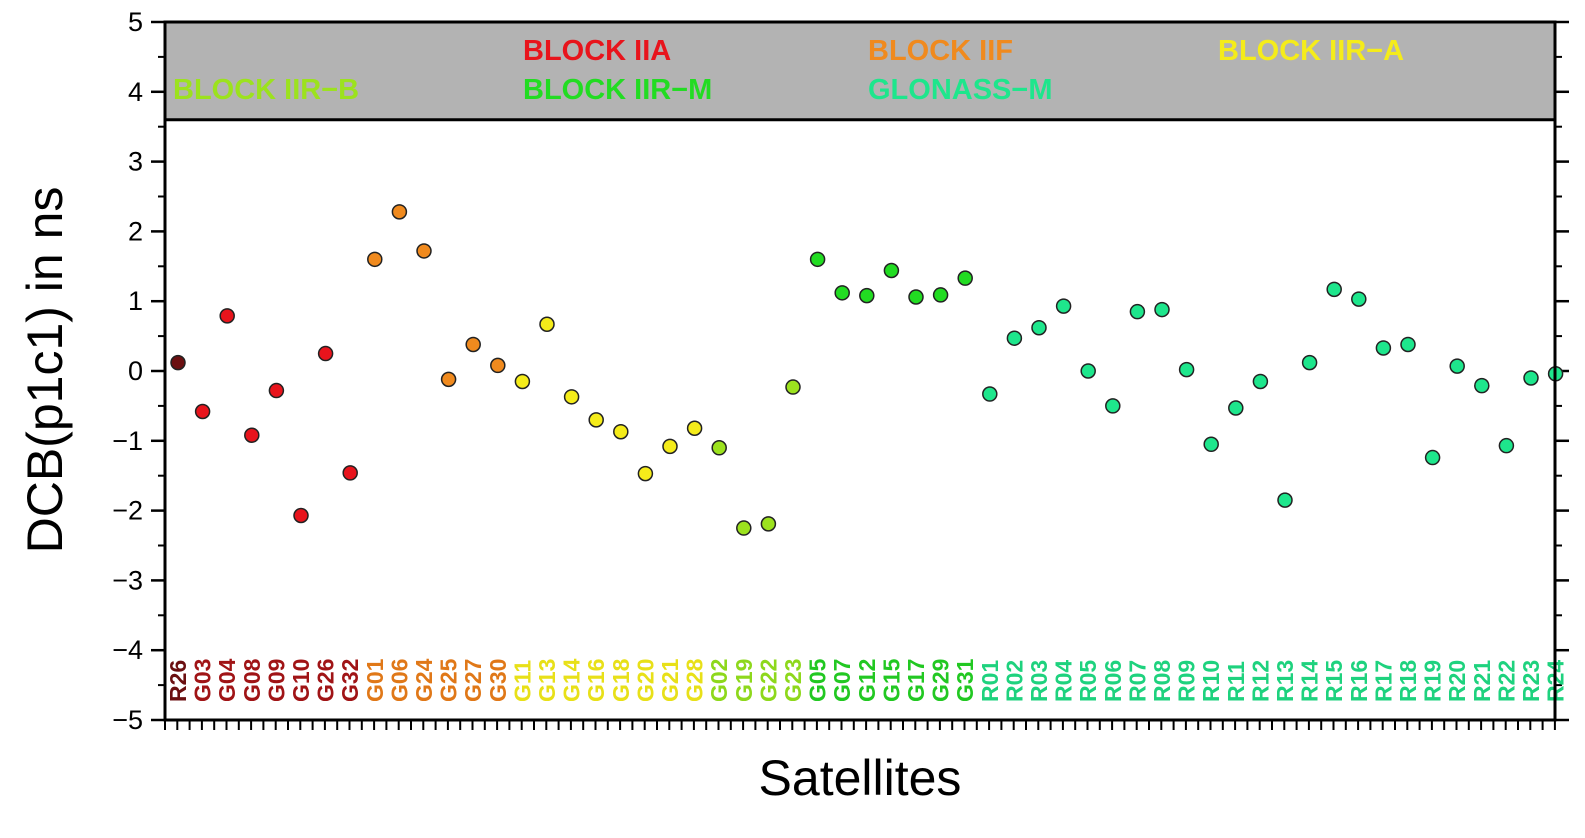 Image resolution: width=1585 pixels, height=838 pixels. Describe the element at coordinates (449, 680) in the screenshot. I see `satellite-label: G25` at that location.